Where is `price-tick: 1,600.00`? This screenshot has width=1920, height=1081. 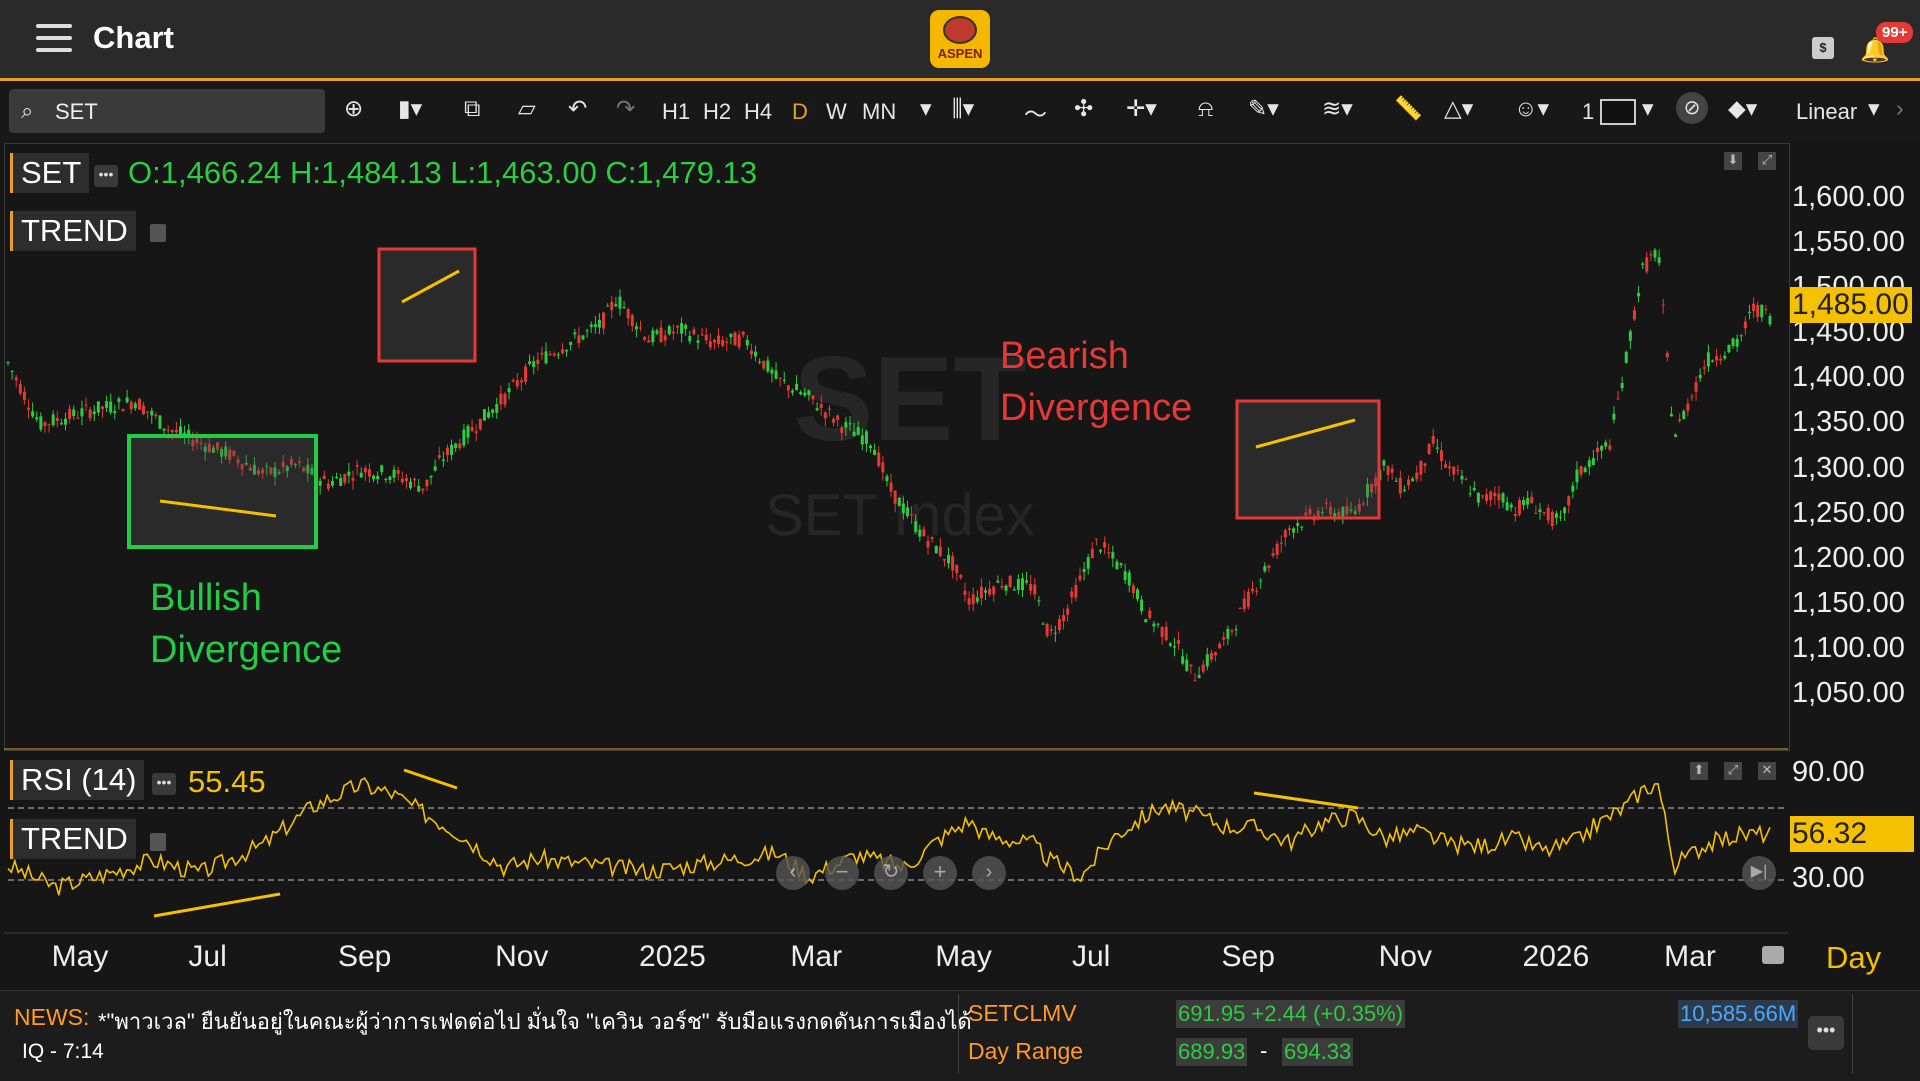
price-tick: 1,600.00 is located at coordinates (1848, 197).